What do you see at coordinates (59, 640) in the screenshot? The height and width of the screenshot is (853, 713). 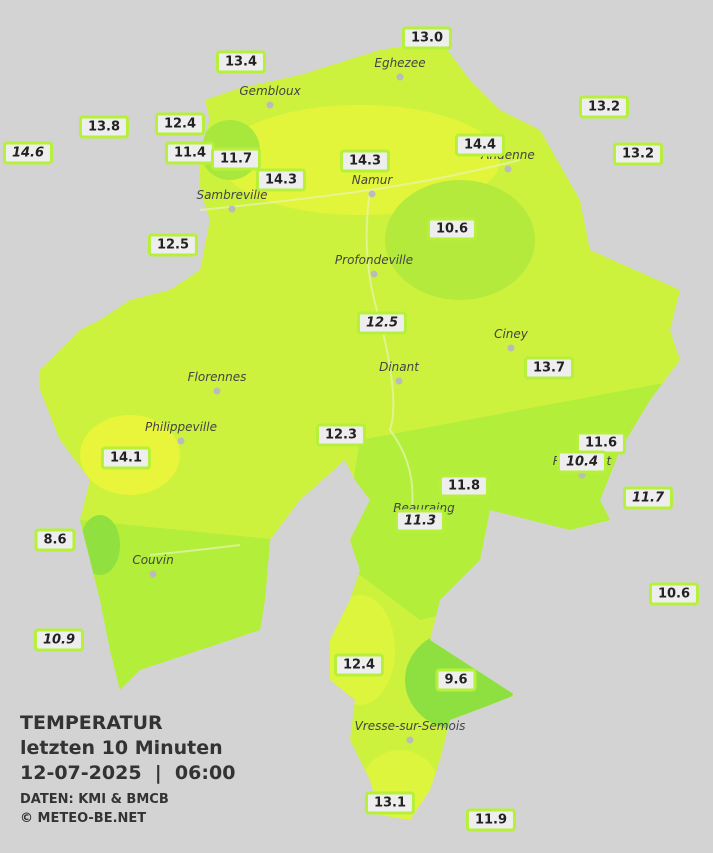 I see `station-value: 10.9` at bounding box center [59, 640].